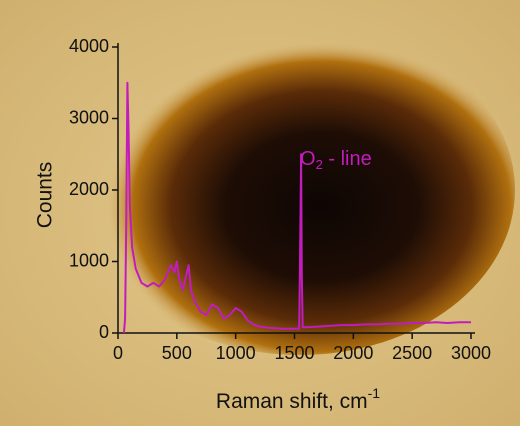  Describe the element at coordinates (45, 195) in the screenshot. I see `y-axis-label: Counts` at that location.